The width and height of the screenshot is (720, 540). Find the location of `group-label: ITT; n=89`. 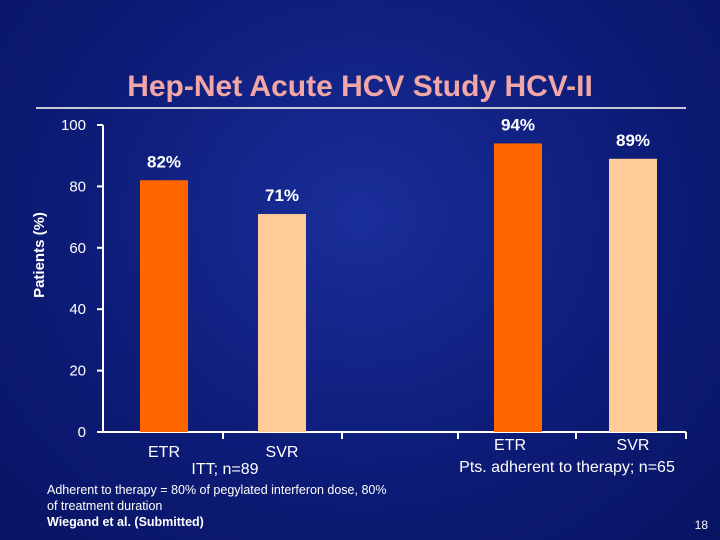

group-label: ITT; n=89 is located at coordinates (224, 469).